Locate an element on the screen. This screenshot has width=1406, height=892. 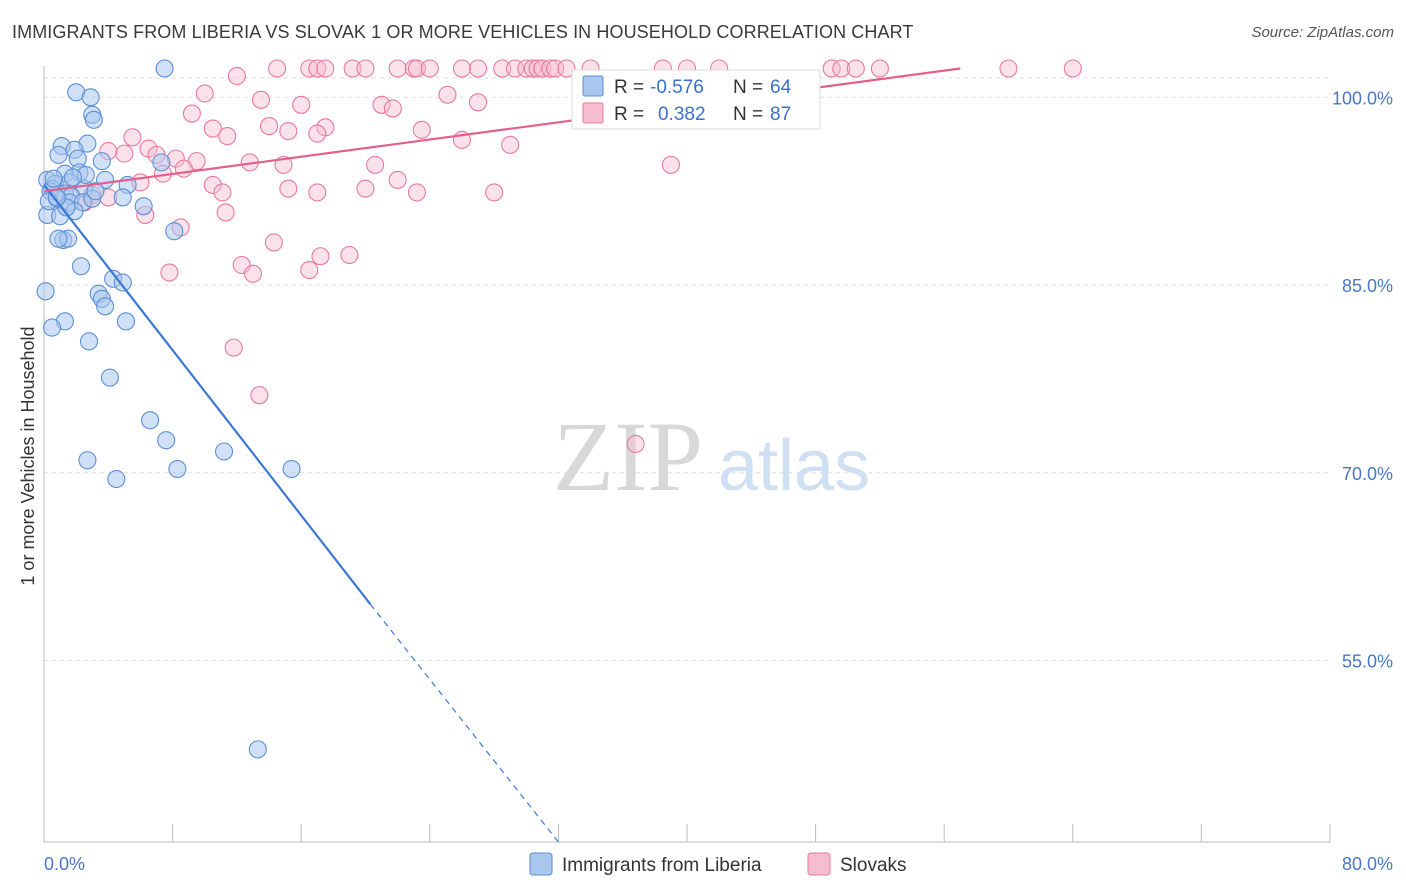
stats-r-value-1: -0.576 is located at coordinates (677, 87).